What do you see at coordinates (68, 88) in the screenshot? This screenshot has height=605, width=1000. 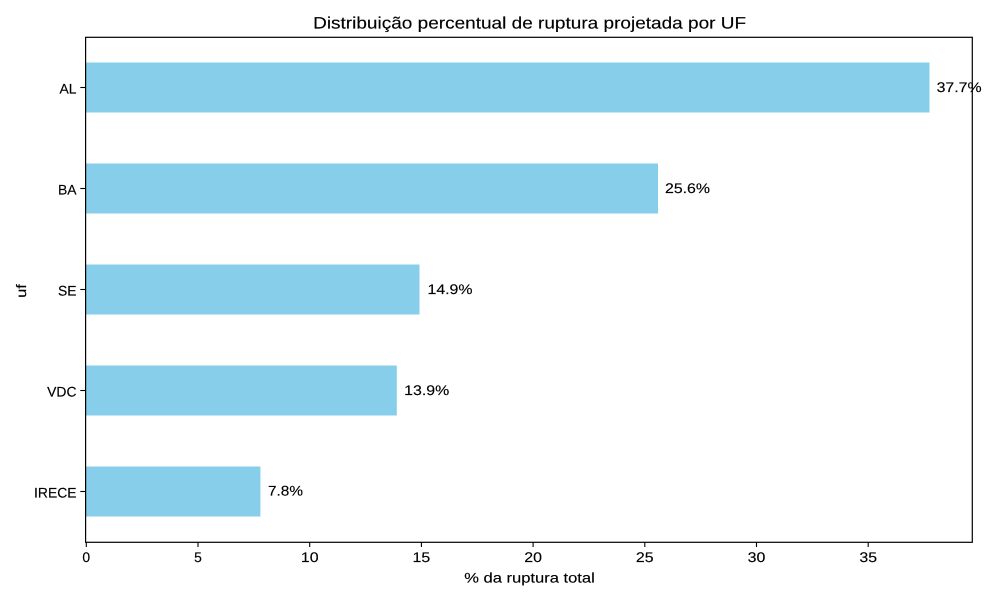 I see `svg-text: AL` at bounding box center [68, 88].